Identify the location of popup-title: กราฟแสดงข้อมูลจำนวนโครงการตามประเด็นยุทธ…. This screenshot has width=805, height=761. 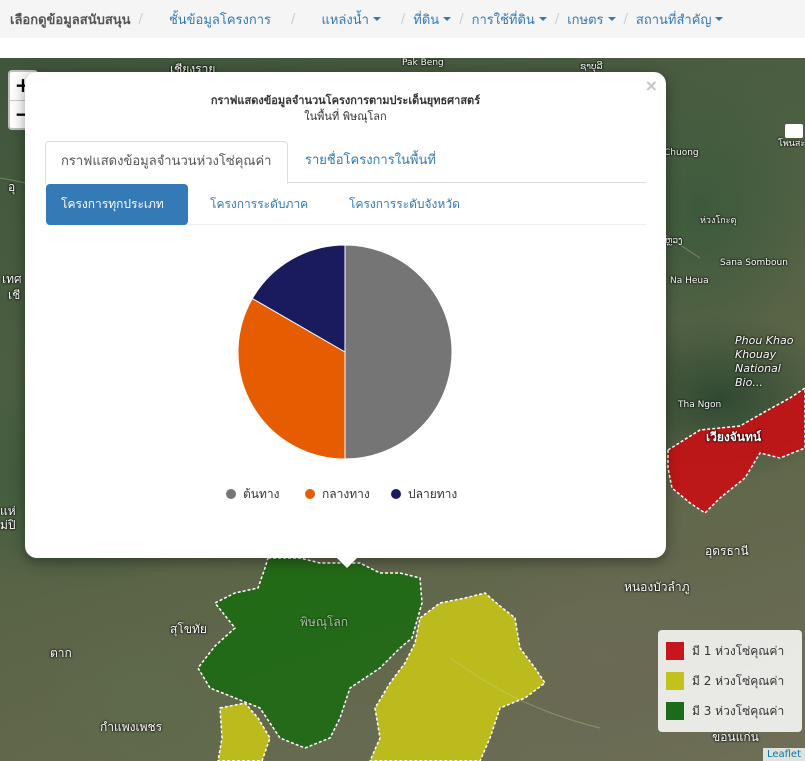
(345, 100).